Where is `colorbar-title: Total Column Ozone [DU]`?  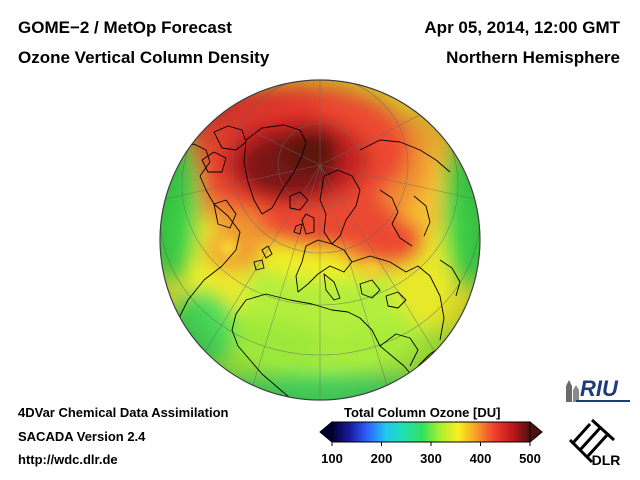
colorbar-title: Total Column Ozone [DU] is located at coordinates (422, 412).